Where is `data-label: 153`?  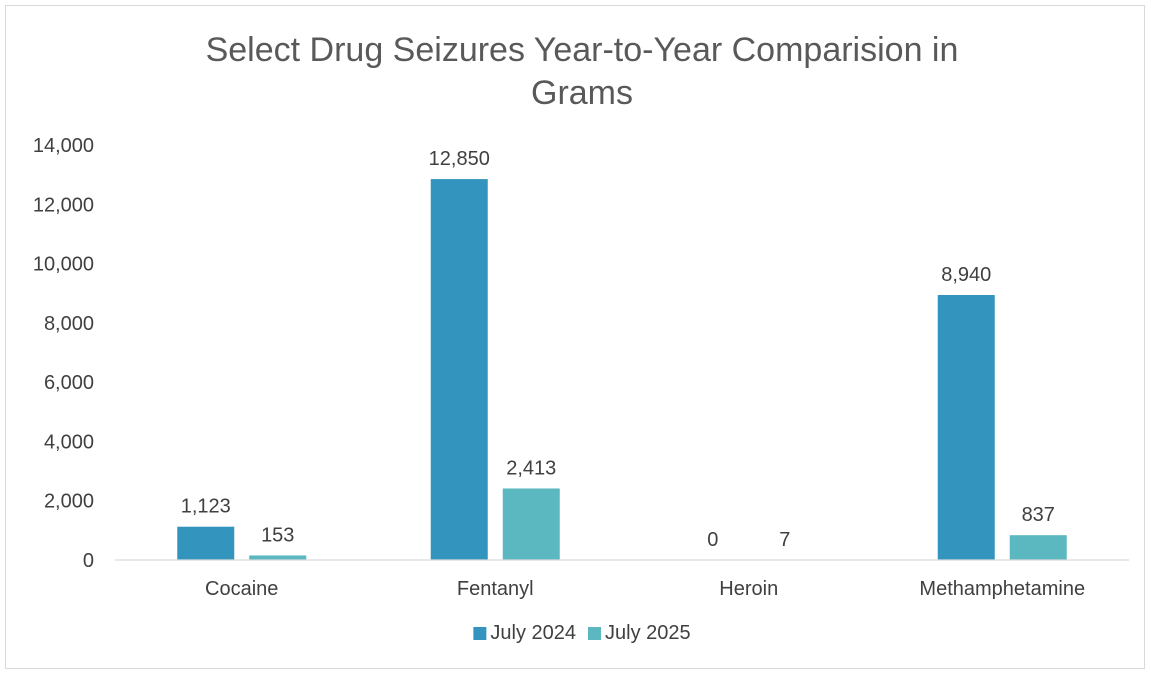
data-label: 153 is located at coordinates (277, 535).